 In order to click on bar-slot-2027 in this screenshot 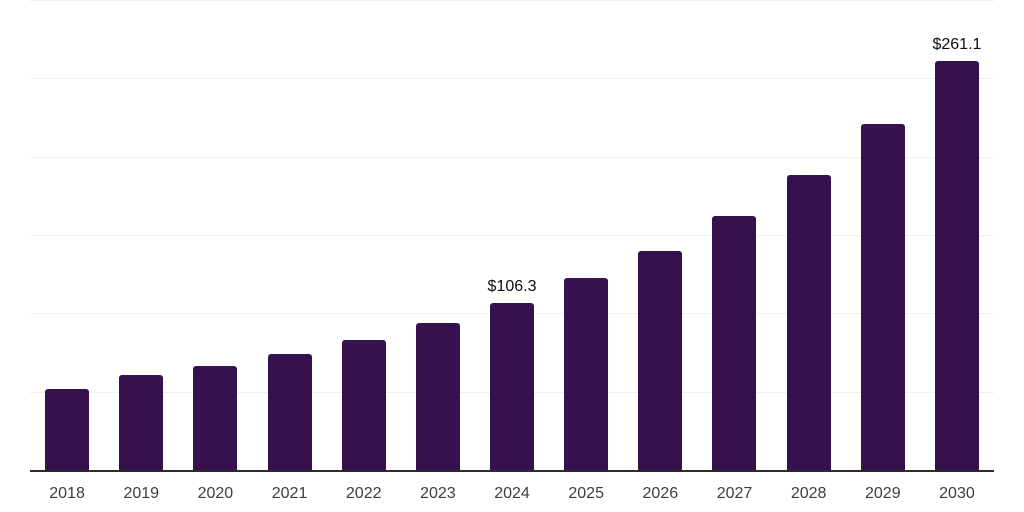, I will do `click(734, 236)`.